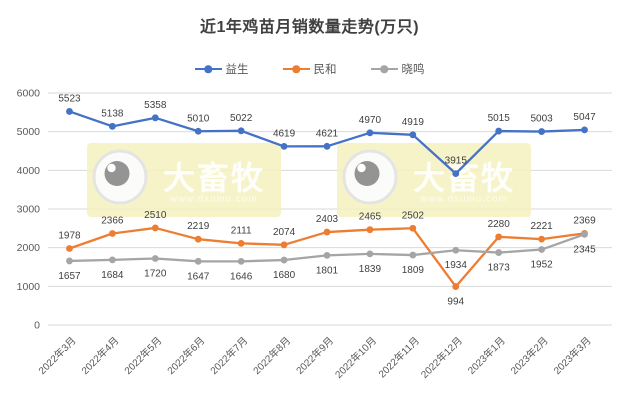 This screenshot has width=619, height=401. Describe the element at coordinates (499, 118) in the screenshot. I see `data-label: 5015` at that location.